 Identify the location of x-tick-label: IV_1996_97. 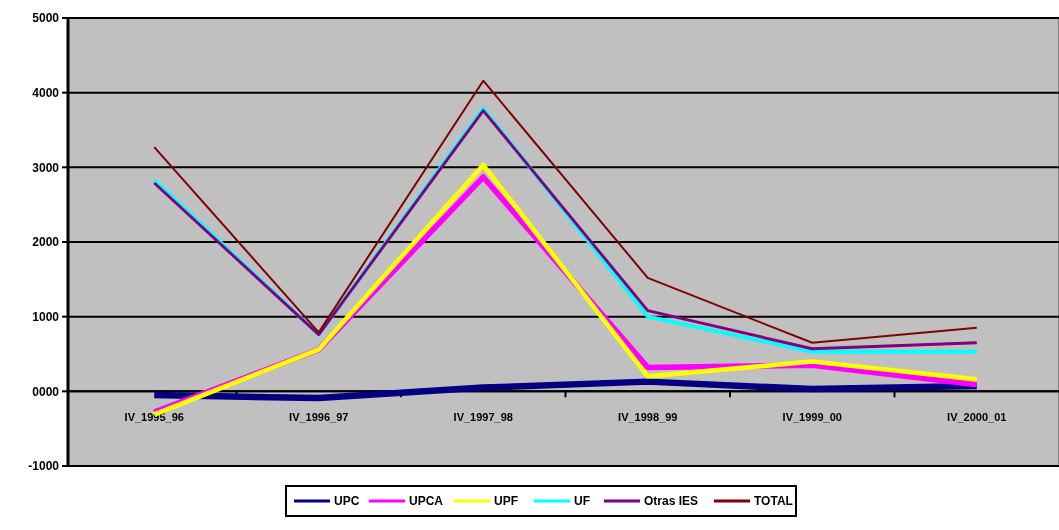
(319, 417).